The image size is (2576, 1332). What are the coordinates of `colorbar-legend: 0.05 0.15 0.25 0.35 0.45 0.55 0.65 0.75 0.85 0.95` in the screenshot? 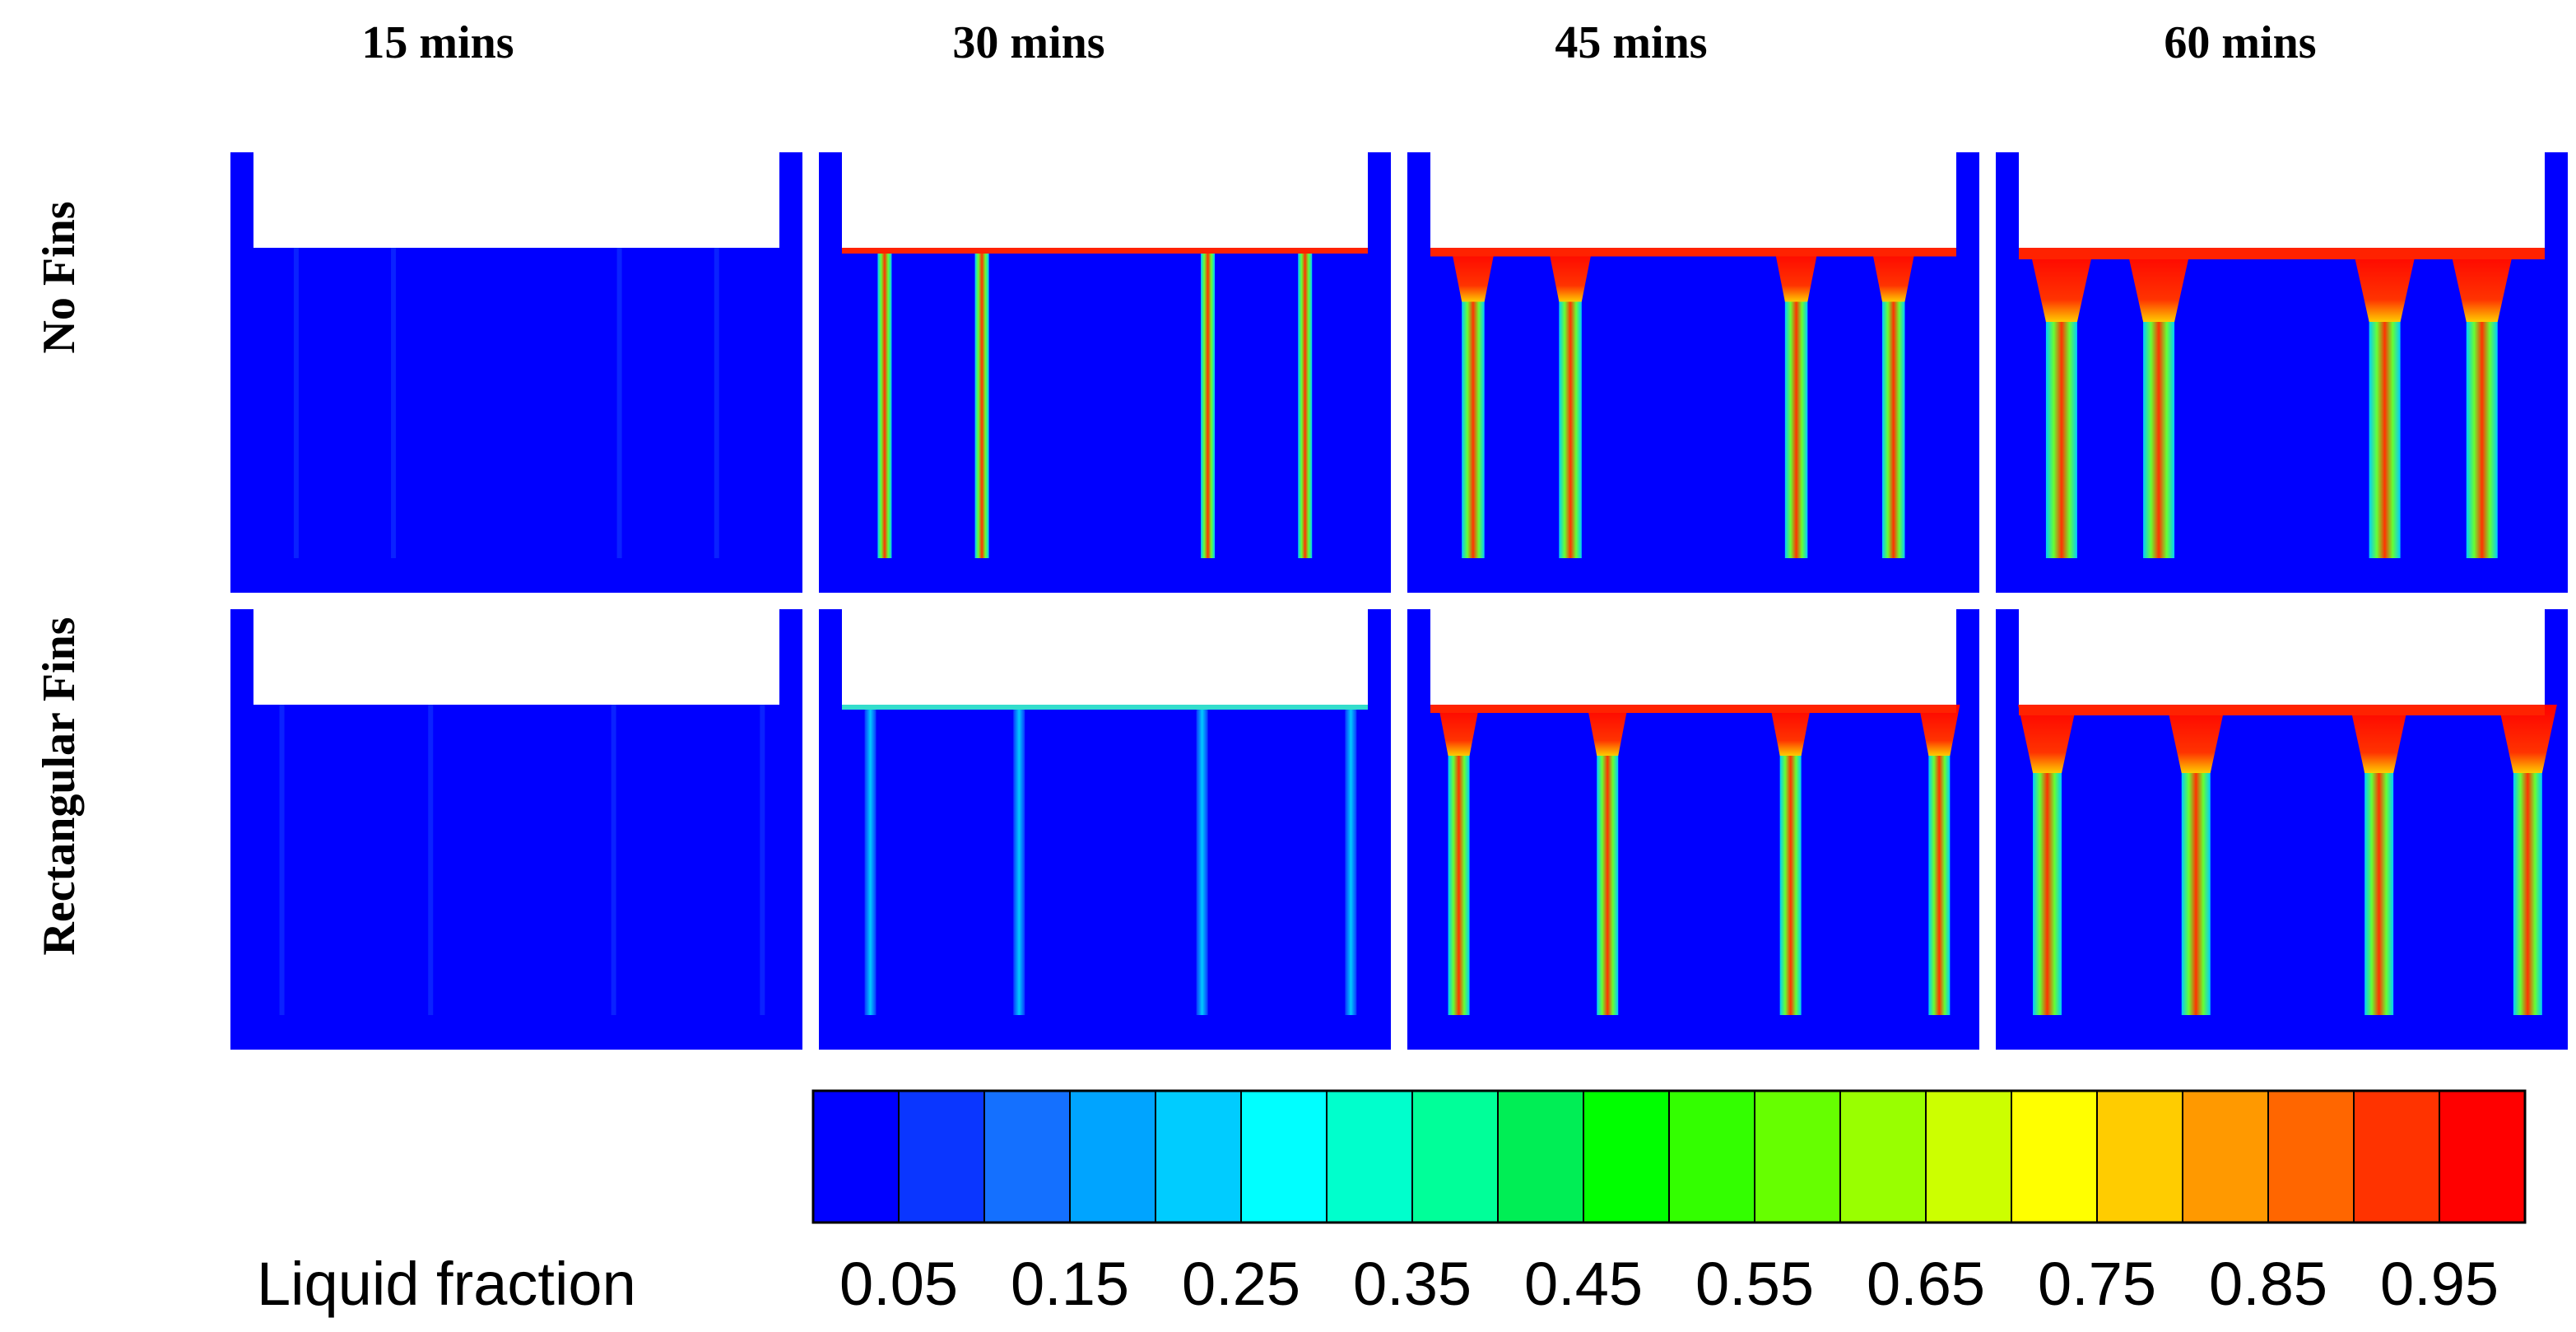 It's located at (1669, 1204).